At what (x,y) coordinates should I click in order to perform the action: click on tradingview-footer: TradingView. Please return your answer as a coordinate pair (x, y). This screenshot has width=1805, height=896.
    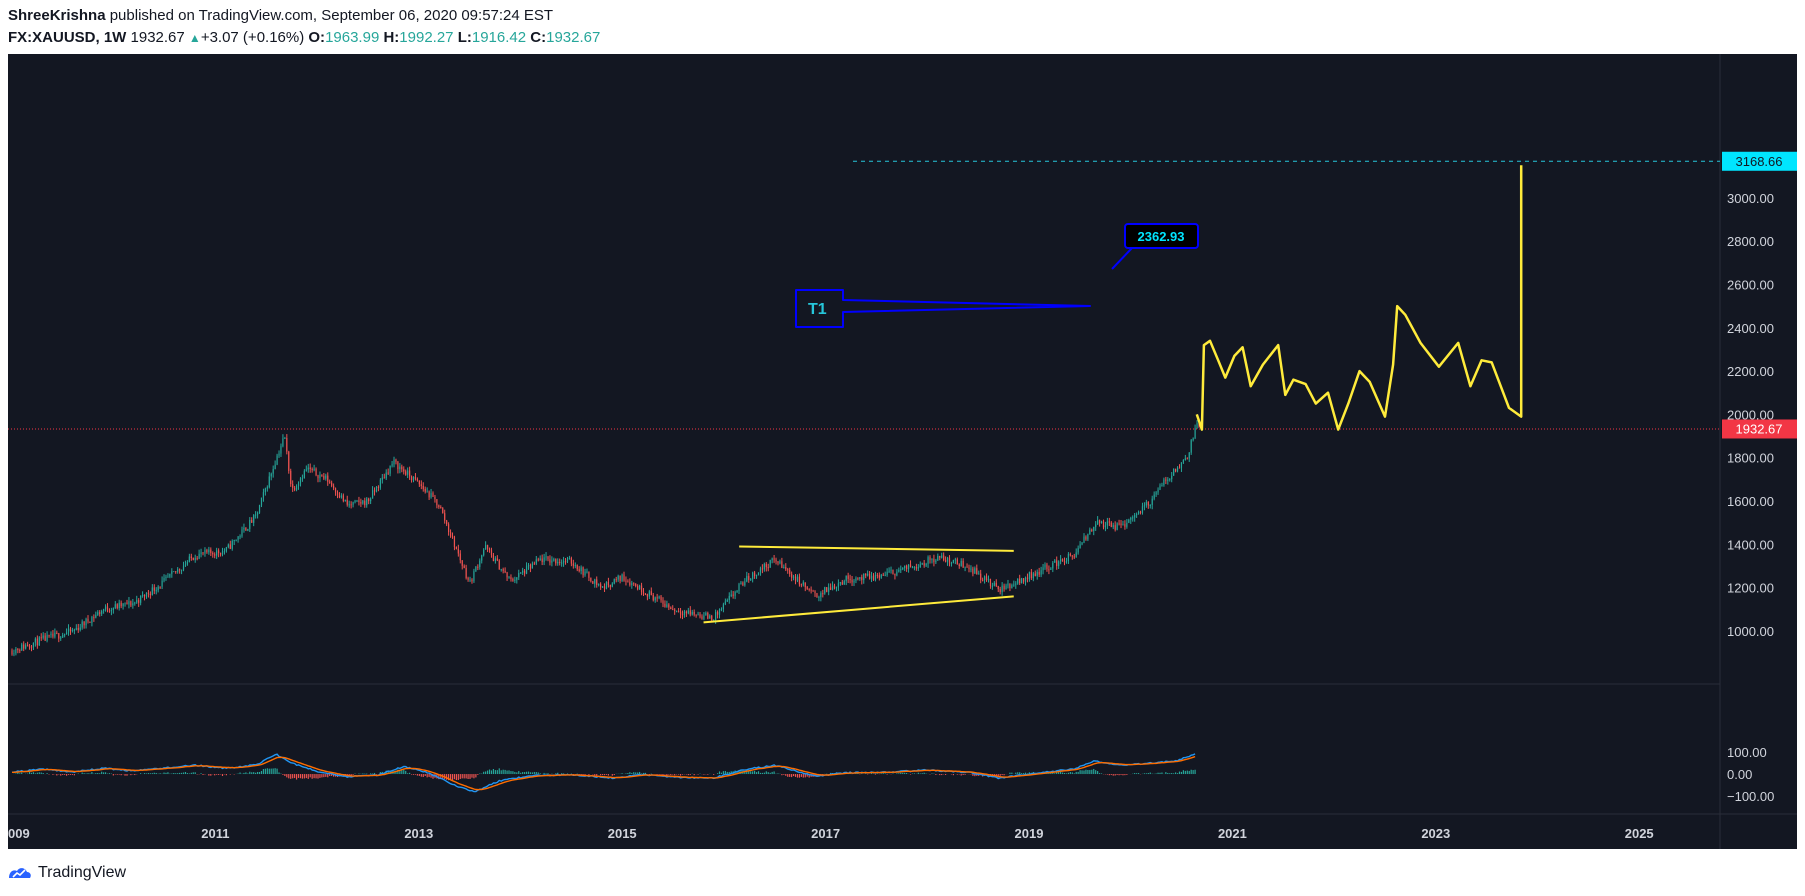
    Looking at the image, I should click on (67, 873).